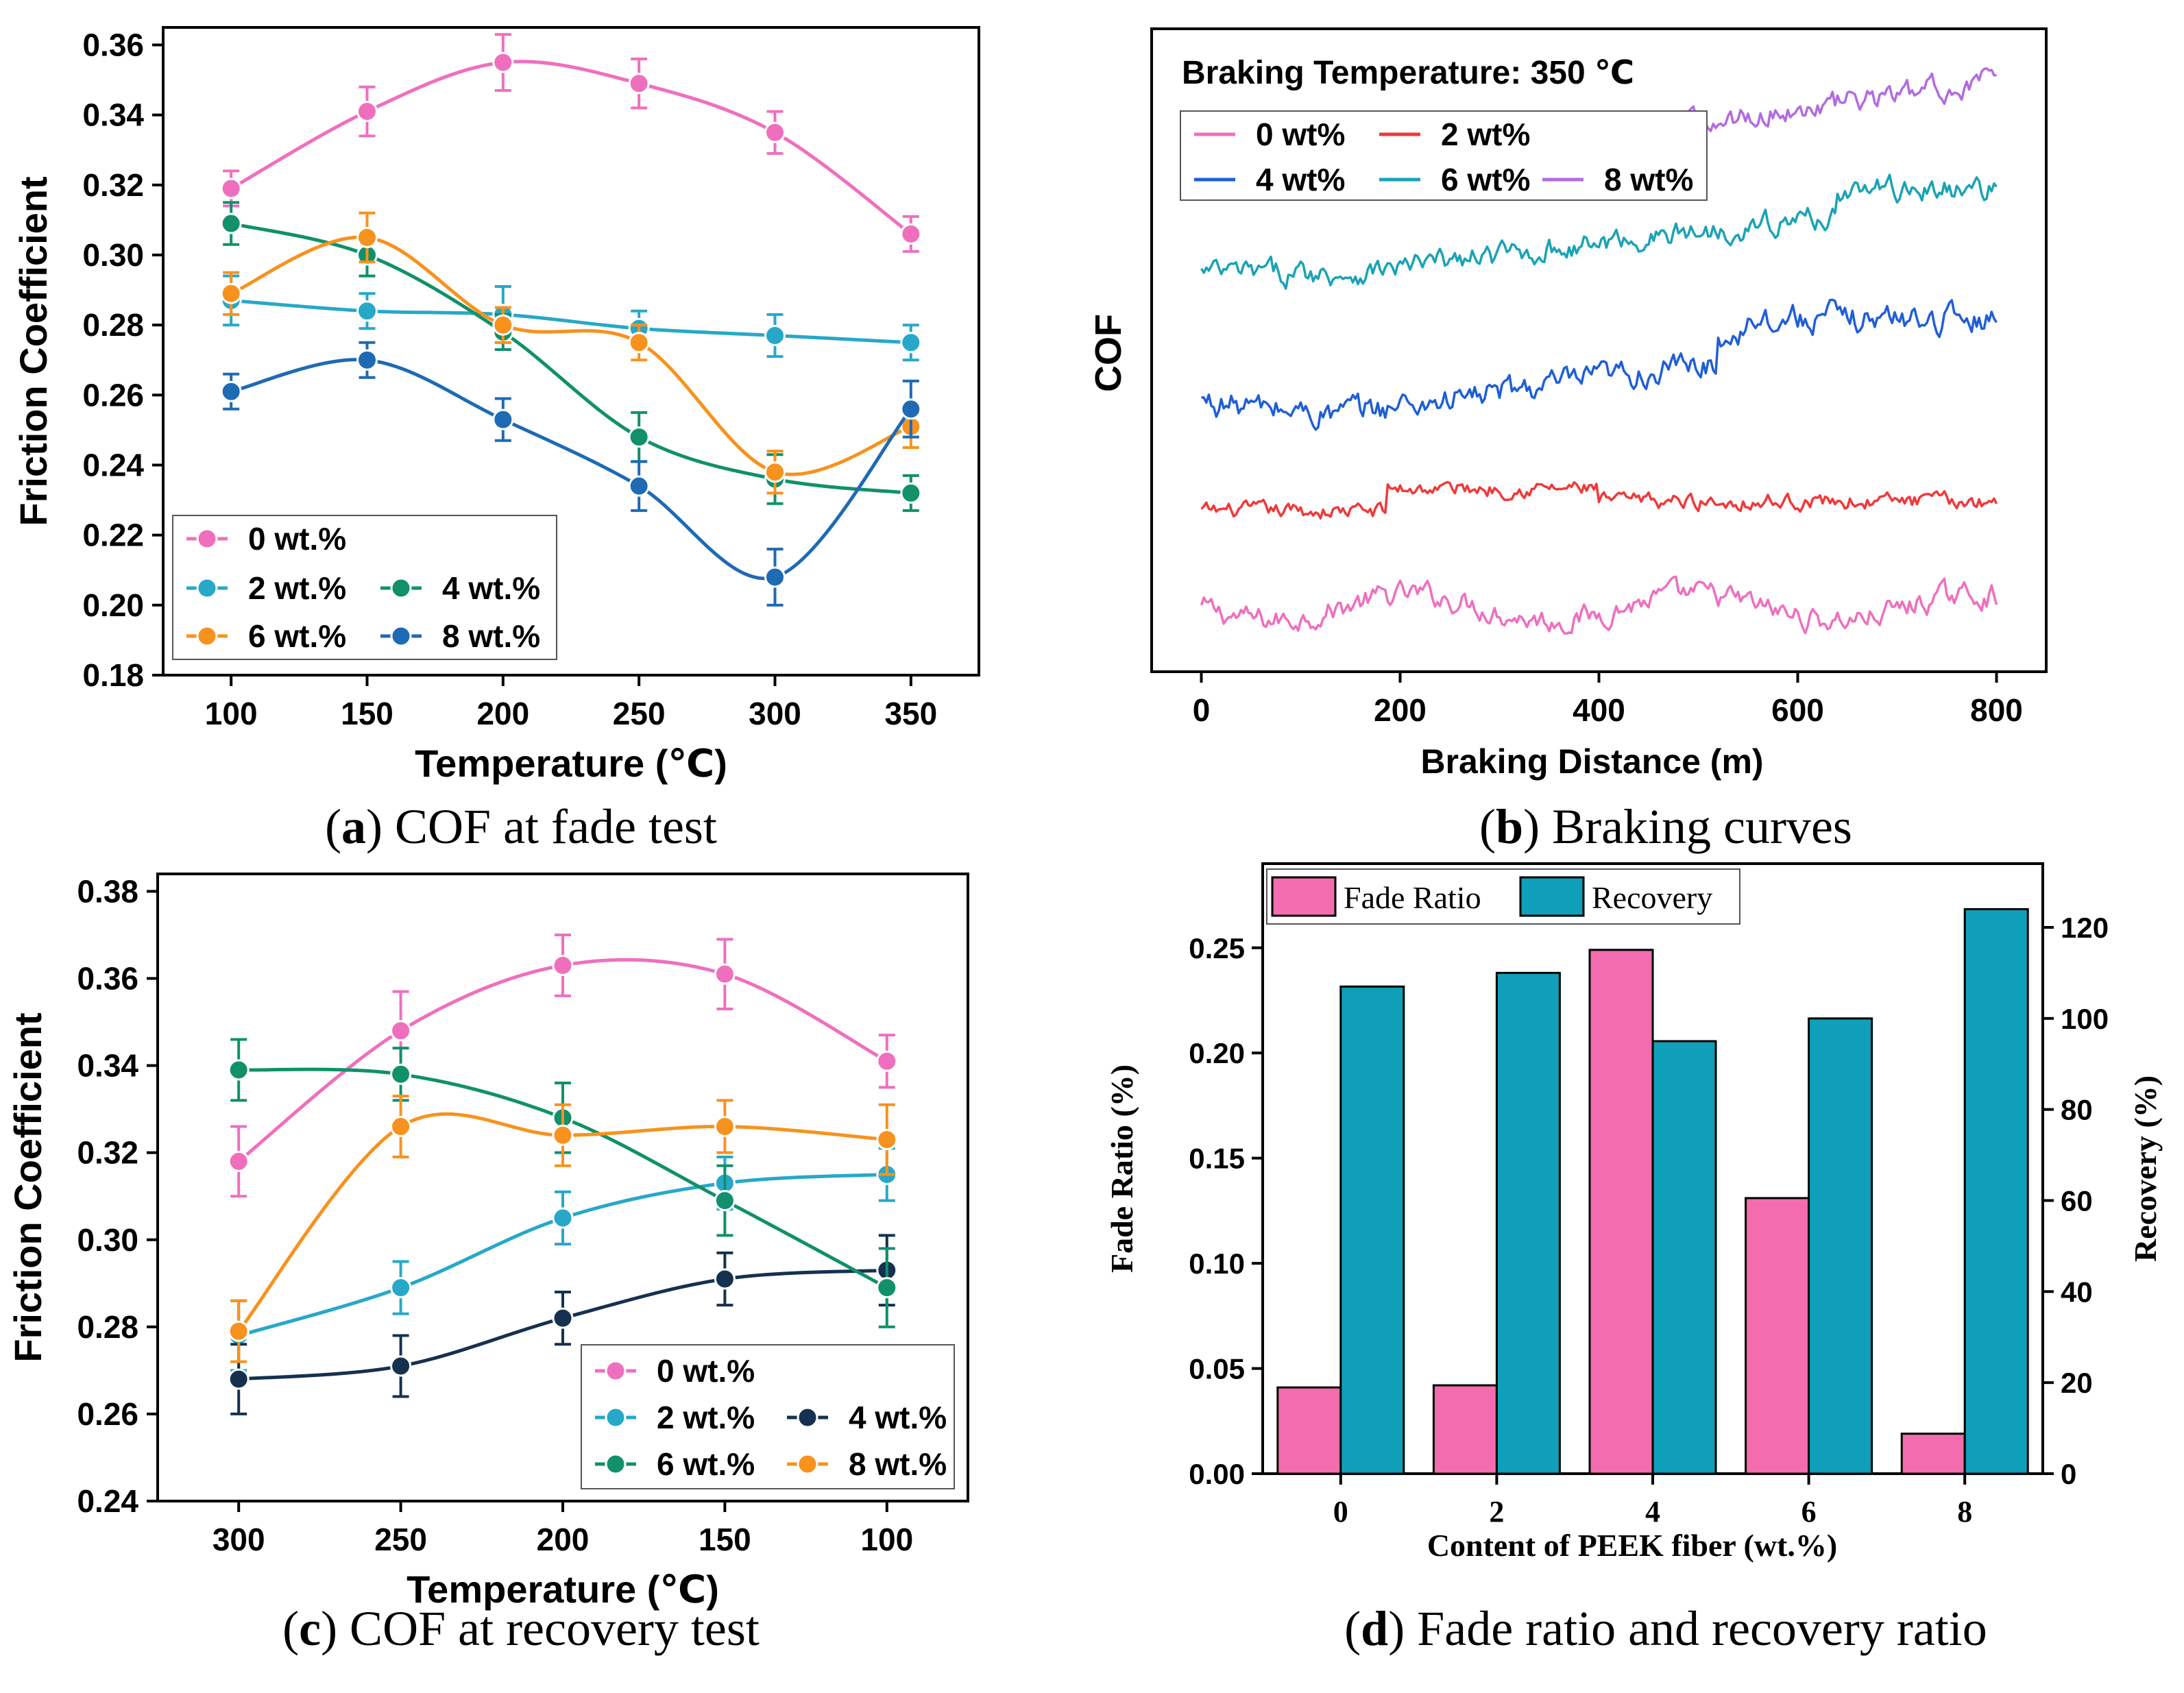 The image size is (2184, 1693). What do you see at coordinates (563, 1324) in the screenshot?
I see `series-4wt` at bounding box center [563, 1324].